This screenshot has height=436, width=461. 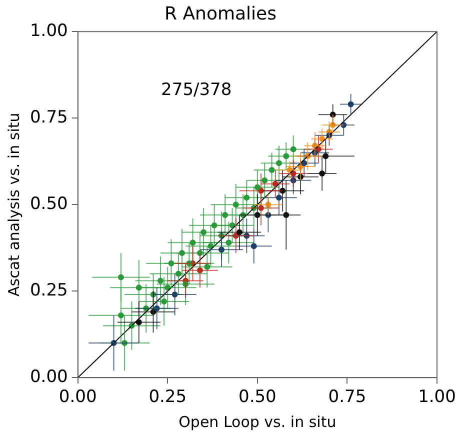 I want to click on y-tick-label: 0.25, so click(x=49, y=290).